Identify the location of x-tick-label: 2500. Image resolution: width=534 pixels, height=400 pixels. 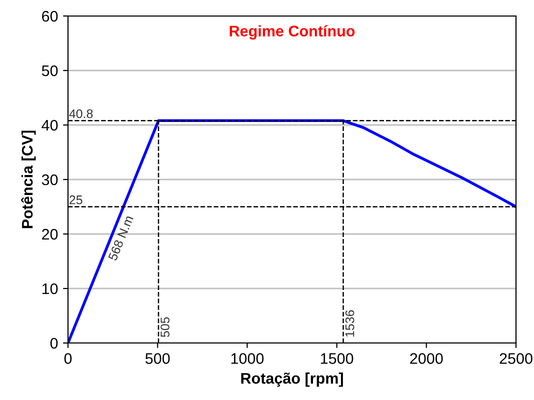
(516, 358).